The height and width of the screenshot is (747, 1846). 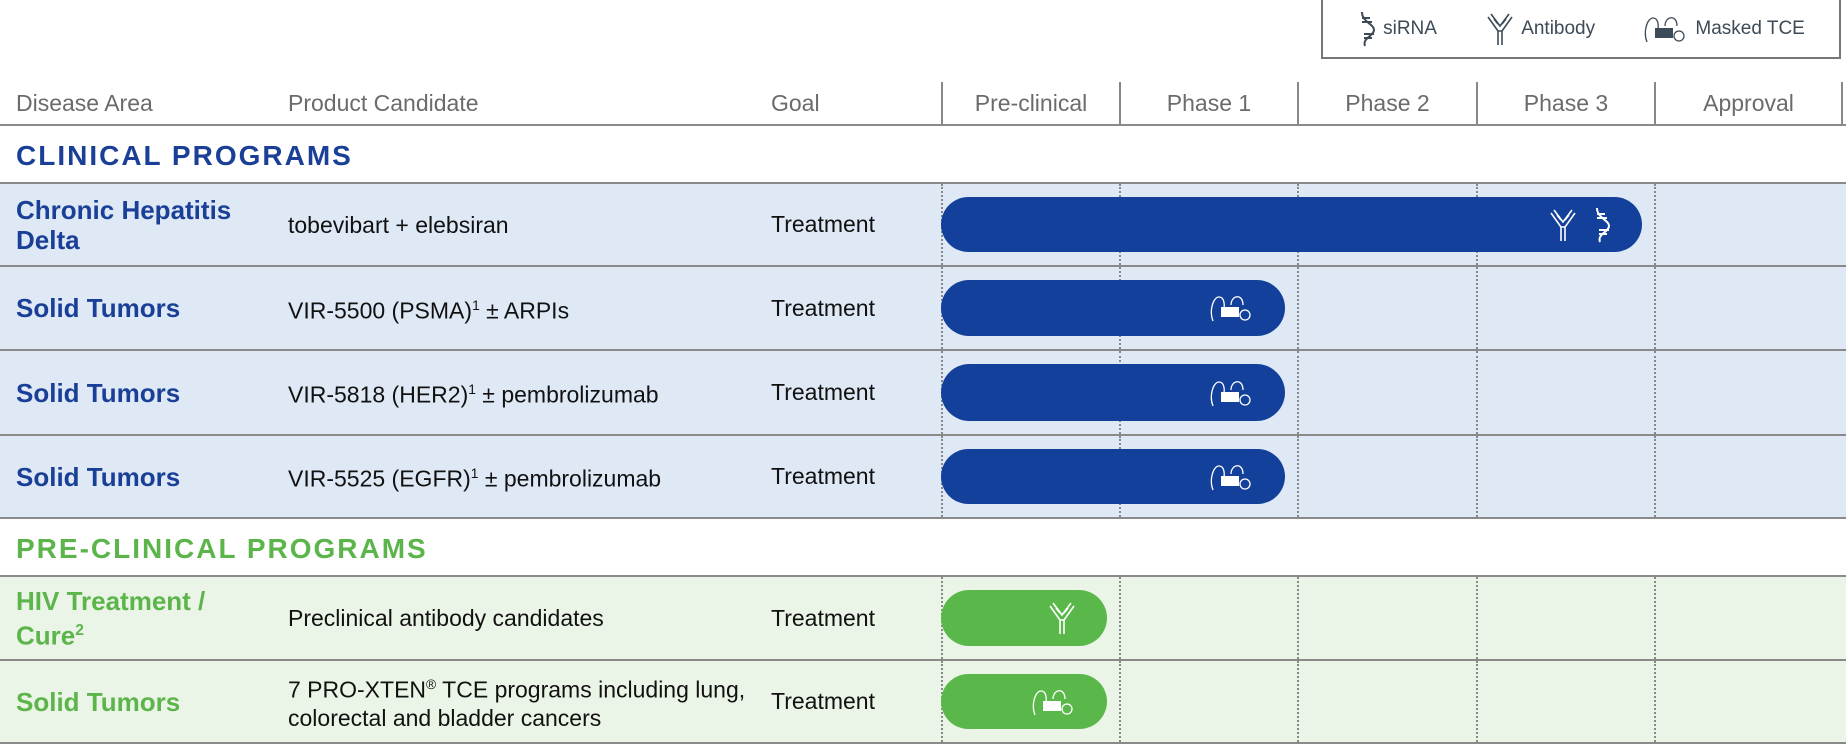 I want to click on section-title: CLINICAL PROGRAMS, so click(x=184, y=155).